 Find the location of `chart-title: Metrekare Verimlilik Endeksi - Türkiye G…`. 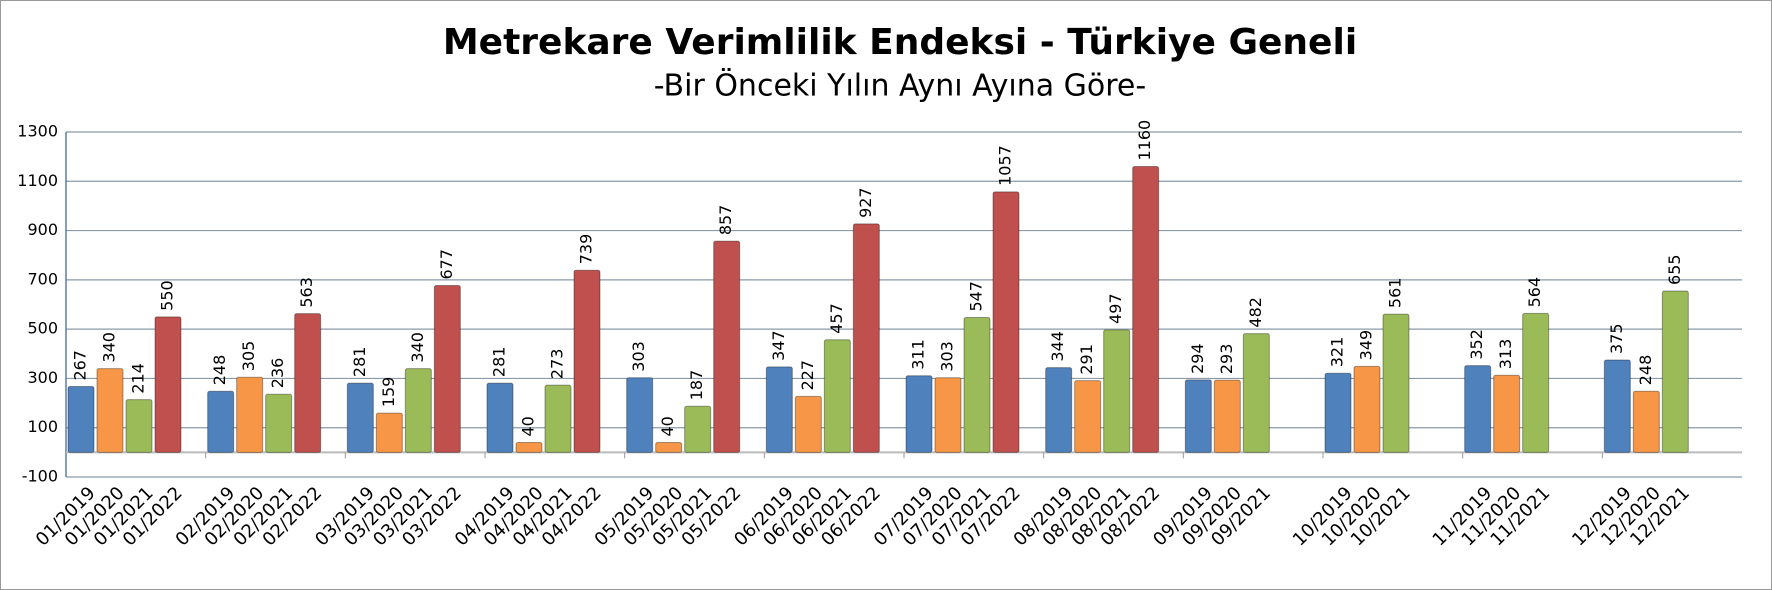

chart-title: Metrekare Verimlilik Endeksi - Türkiye G… is located at coordinates (900, 42).